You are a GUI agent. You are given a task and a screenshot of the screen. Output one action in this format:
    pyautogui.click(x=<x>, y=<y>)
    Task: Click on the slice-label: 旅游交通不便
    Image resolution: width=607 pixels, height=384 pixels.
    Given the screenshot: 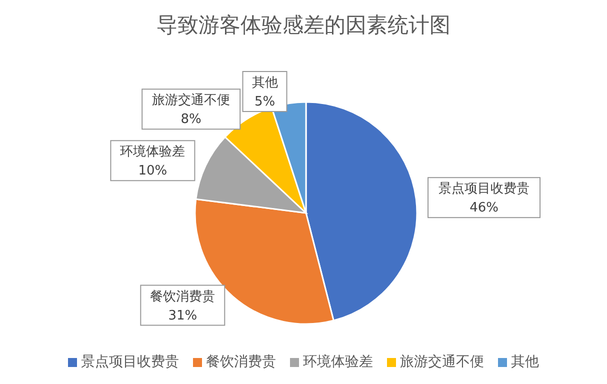 What is the action you would take?
    pyautogui.click(x=191, y=100)
    